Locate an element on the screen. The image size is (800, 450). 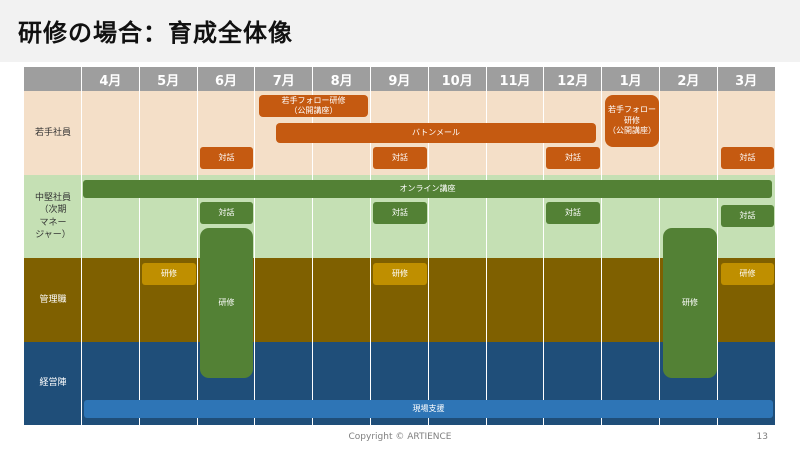
taiwa-bar-wakate-sep: 対話 is located at coordinates (400, 158).